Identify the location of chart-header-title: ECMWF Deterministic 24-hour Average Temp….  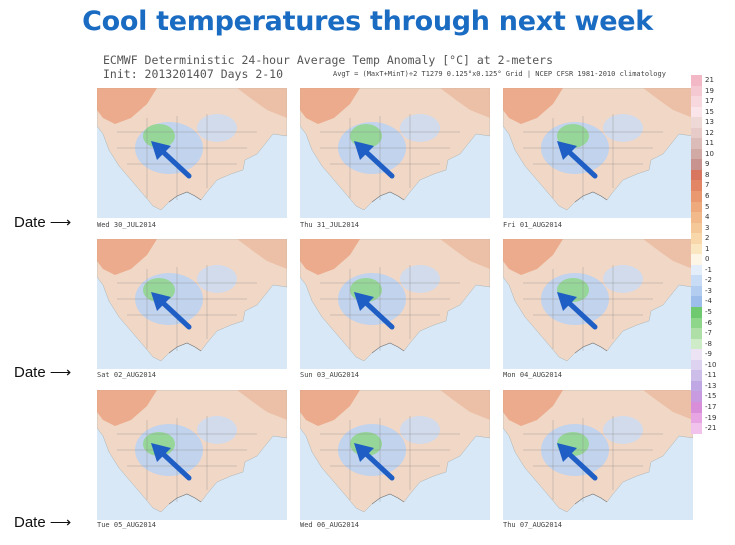
(328, 60).